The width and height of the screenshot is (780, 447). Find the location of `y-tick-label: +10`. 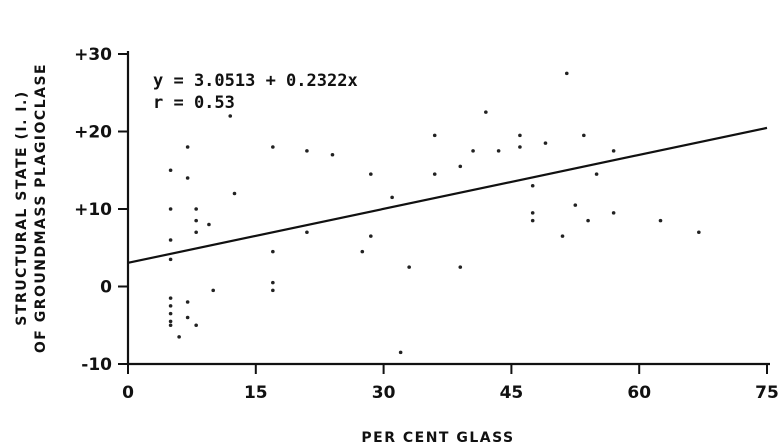

y-tick-label: +10 is located at coordinates (93, 210).